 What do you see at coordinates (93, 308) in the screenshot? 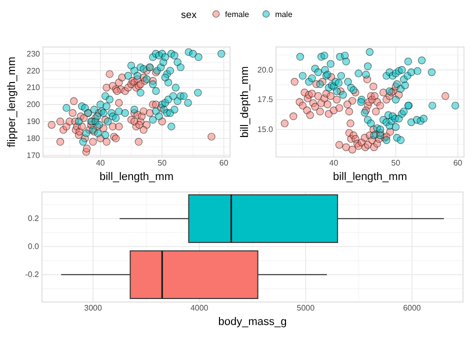
I see `x-tick-label: 3000` at bounding box center [93, 308].